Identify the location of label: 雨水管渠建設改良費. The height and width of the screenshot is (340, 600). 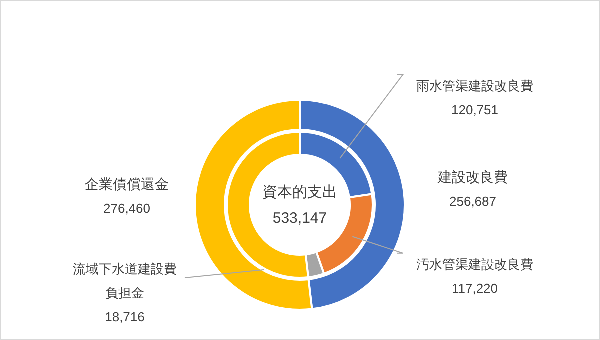
(475, 86).